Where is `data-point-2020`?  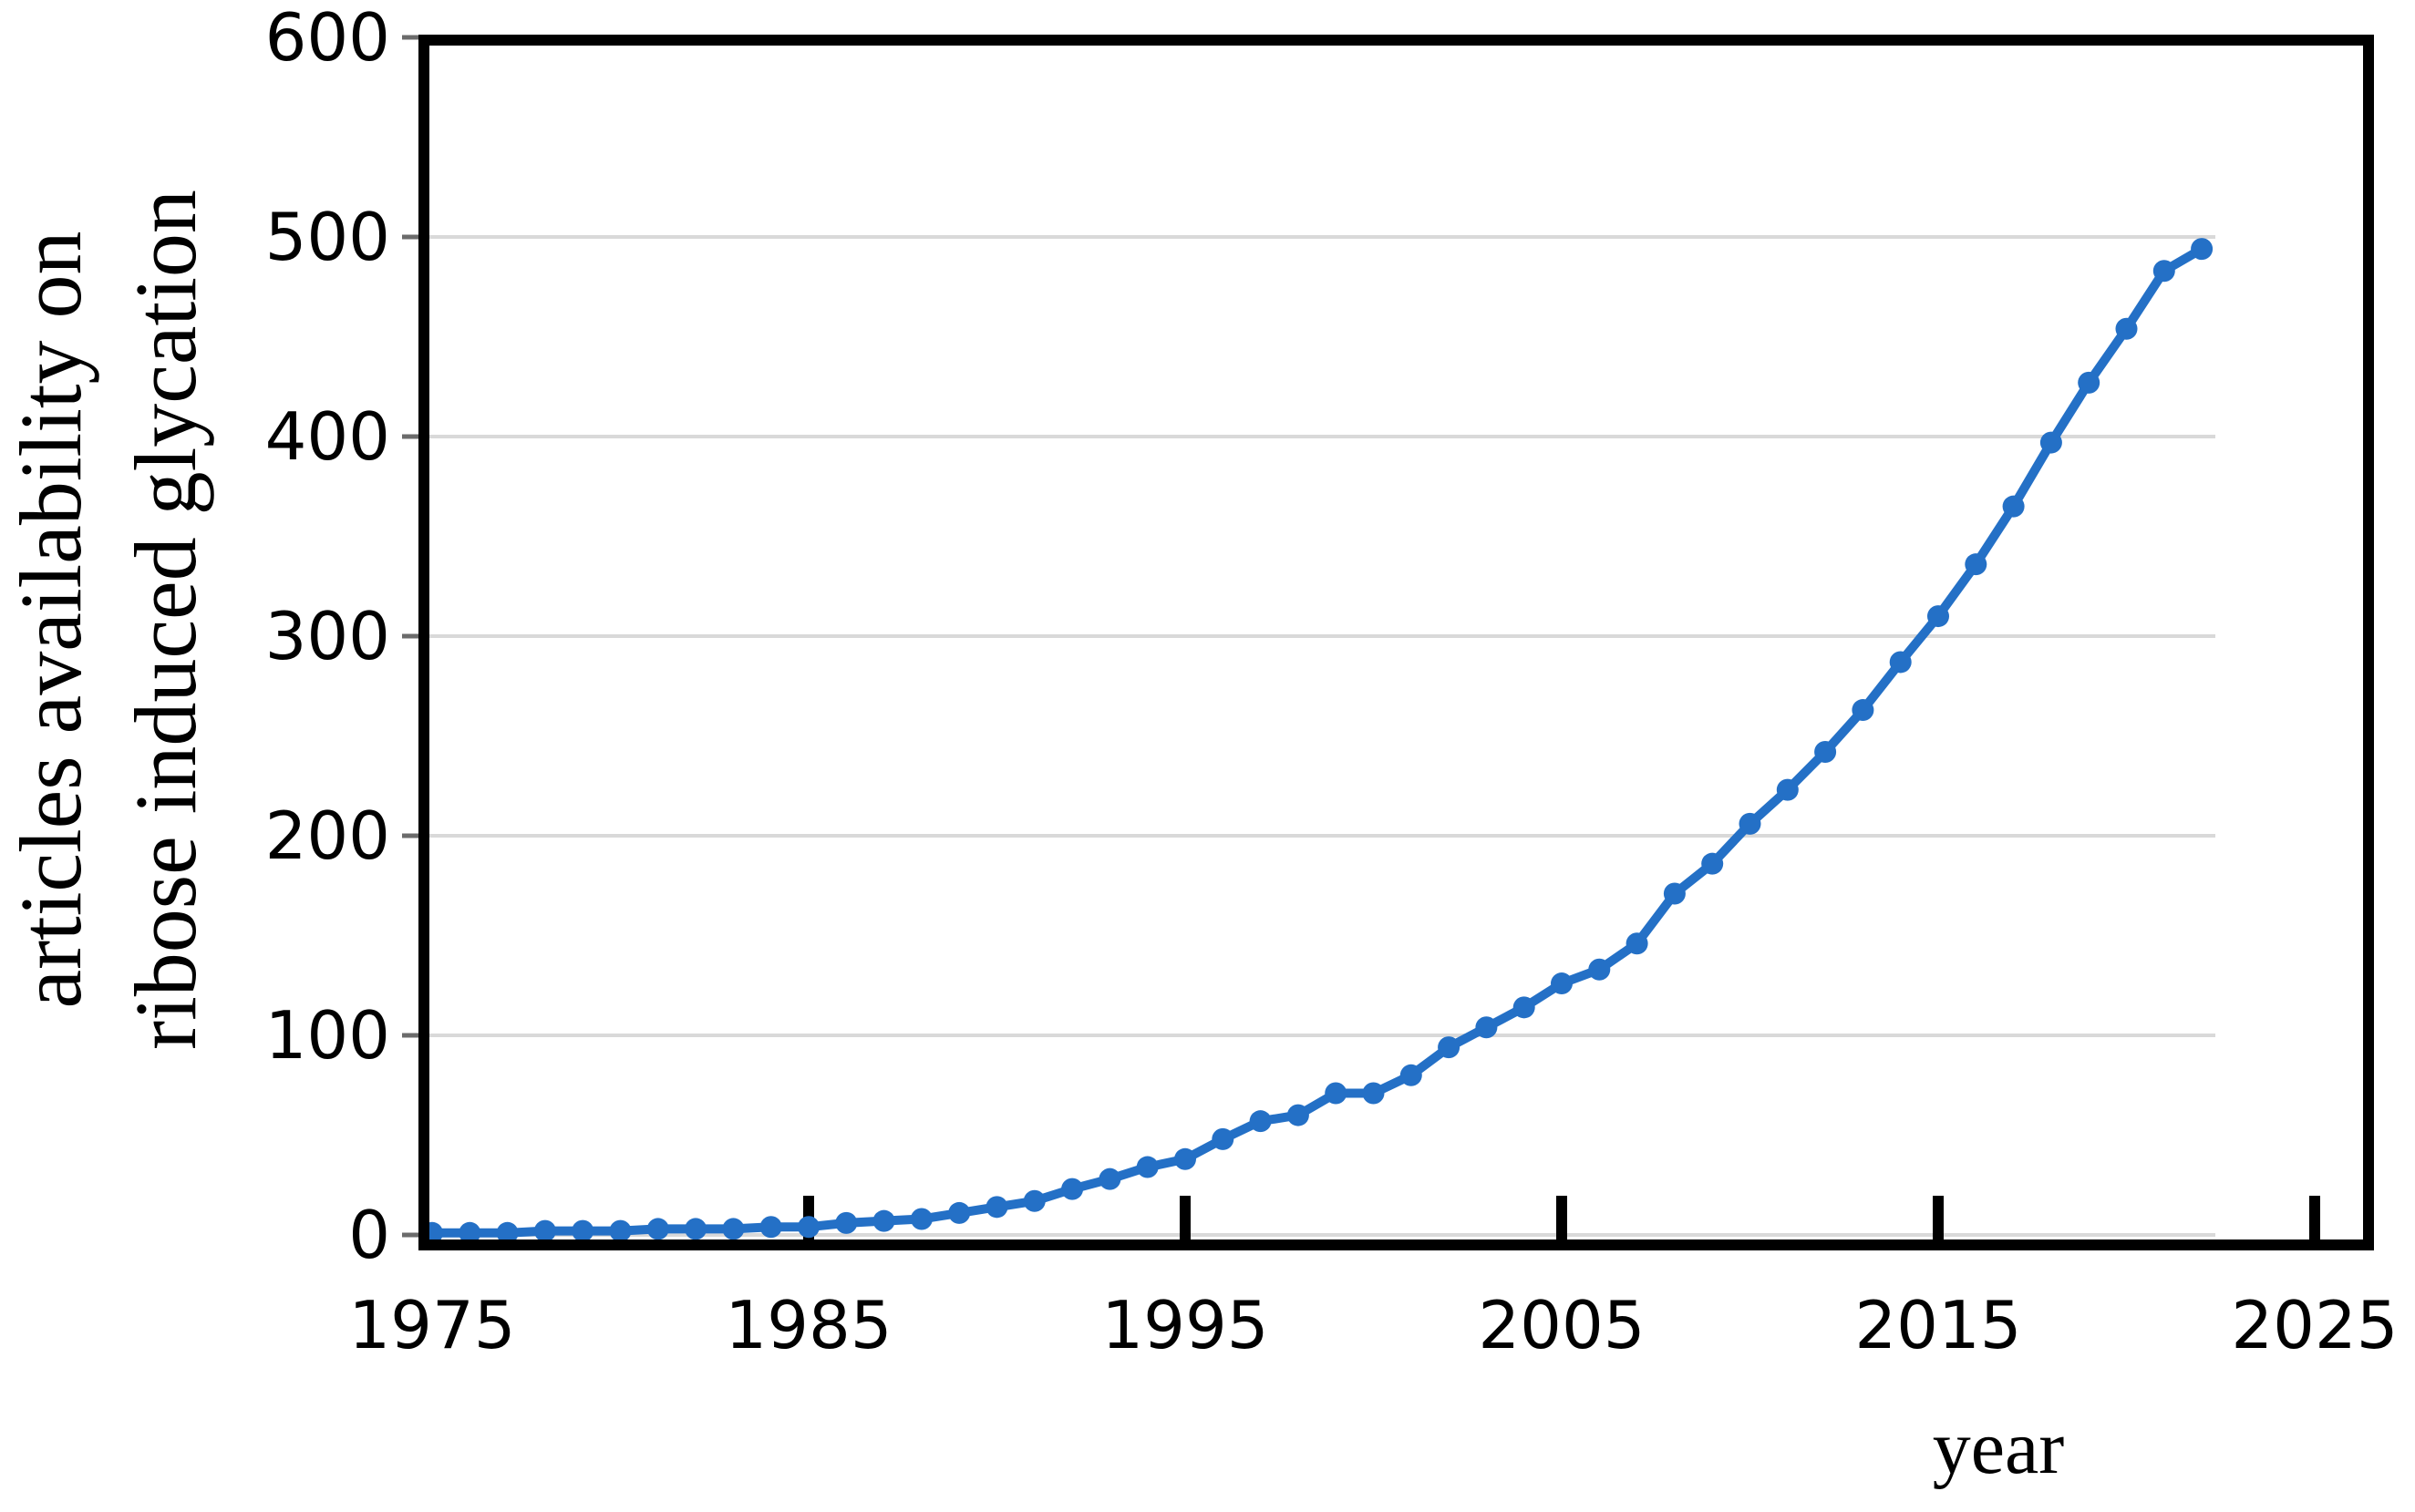 data-point-2020 is located at coordinates (2126, 329).